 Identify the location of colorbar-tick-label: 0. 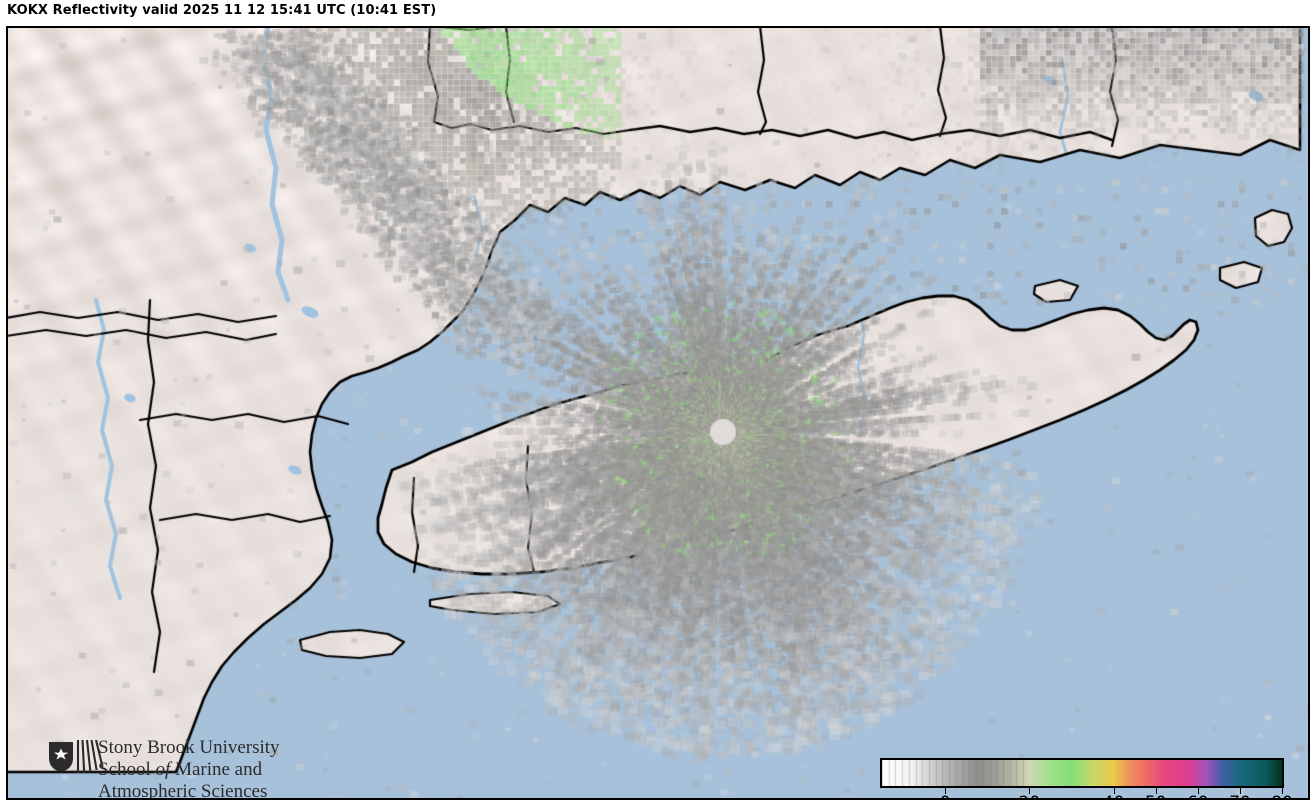
(945, 795).